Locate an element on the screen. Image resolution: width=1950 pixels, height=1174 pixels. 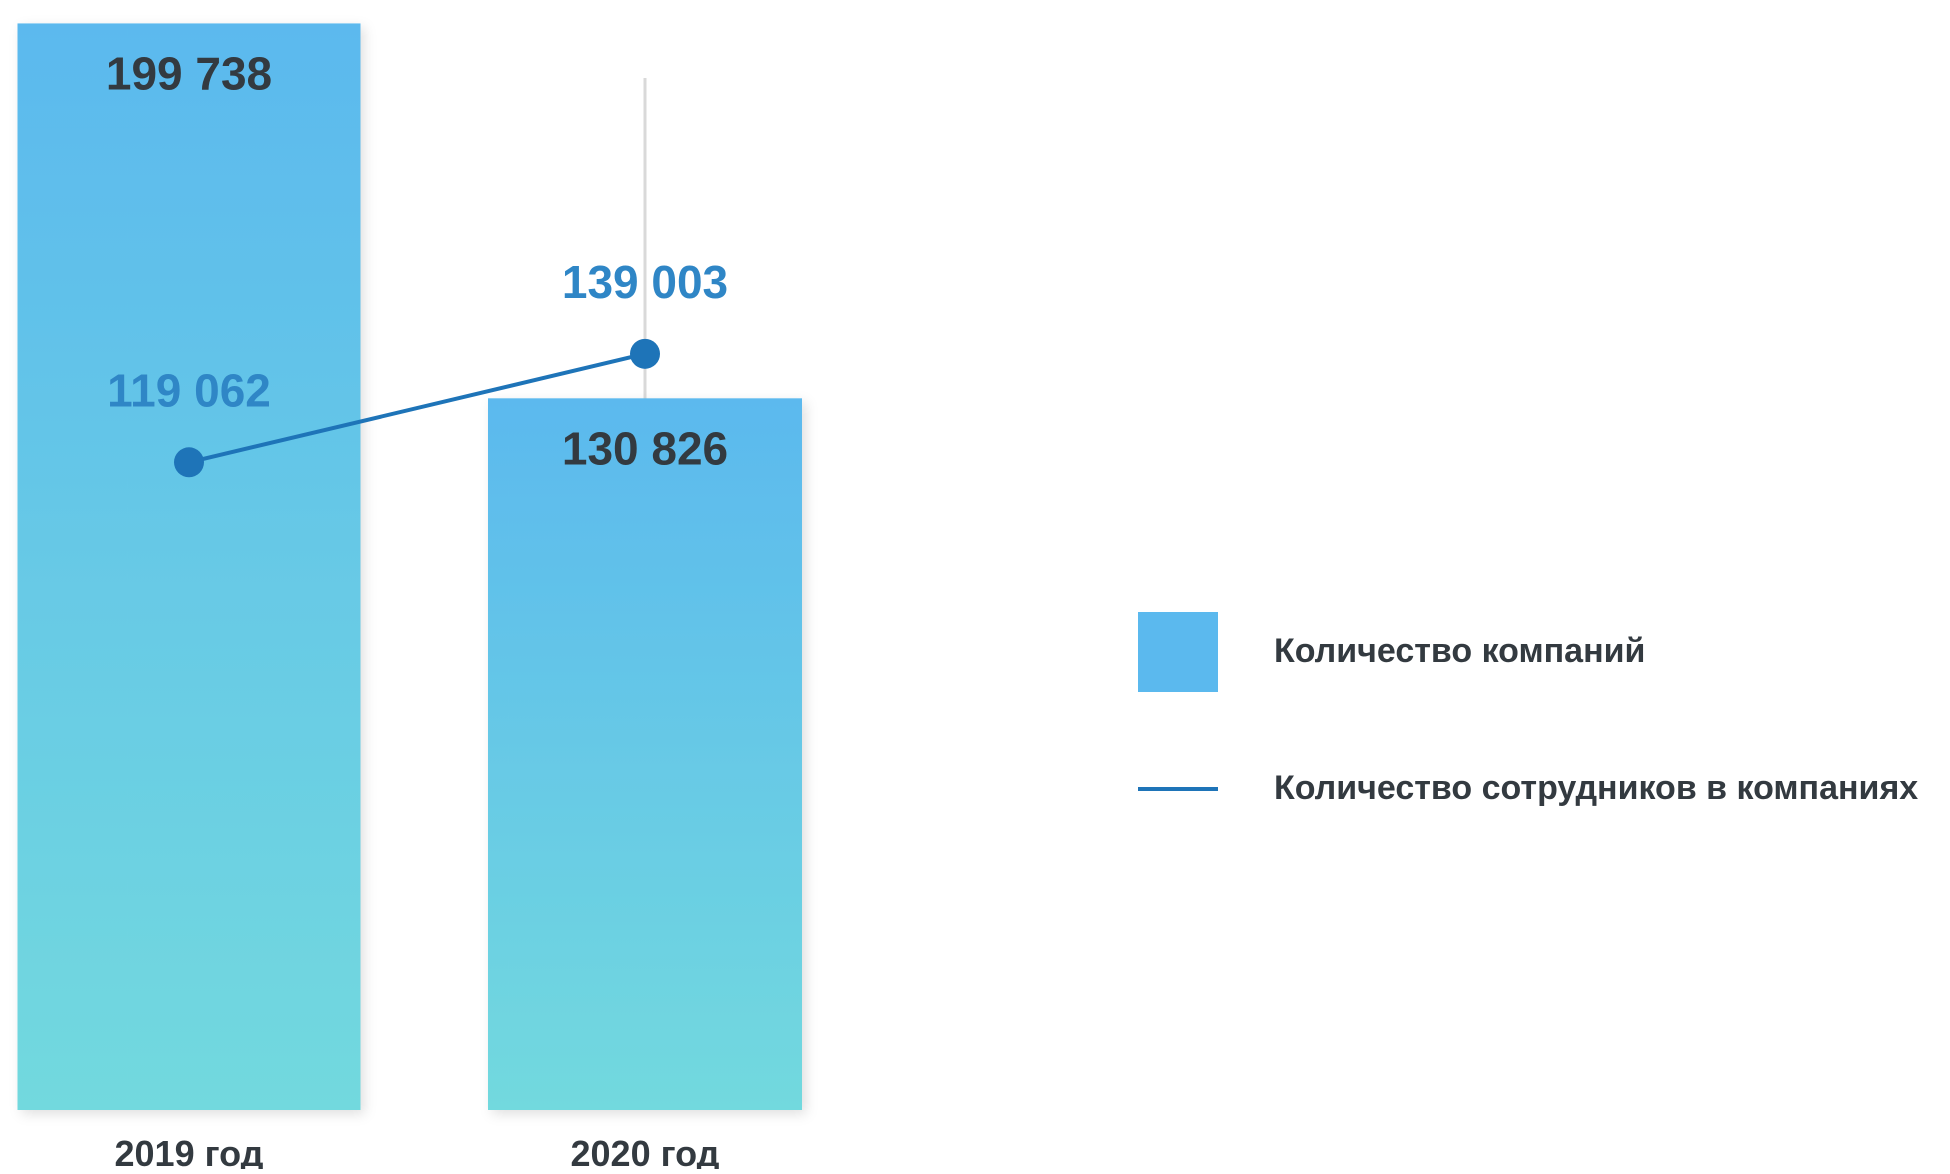
x-tick-label-2020: 2020 год is located at coordinates (645, 1151).